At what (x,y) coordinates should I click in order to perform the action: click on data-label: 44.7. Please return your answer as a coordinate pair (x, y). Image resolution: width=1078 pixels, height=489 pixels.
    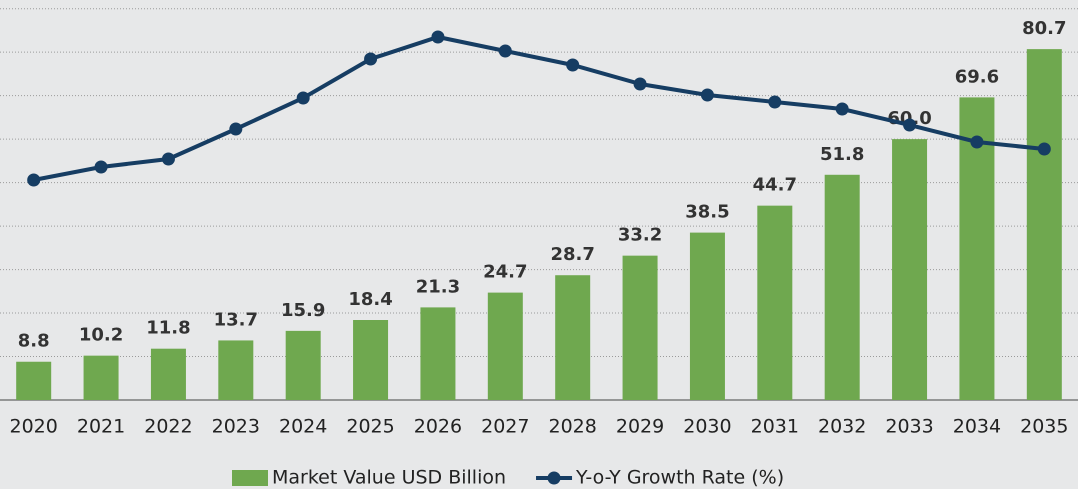
    Looking at the image, I should click on (775, 185).